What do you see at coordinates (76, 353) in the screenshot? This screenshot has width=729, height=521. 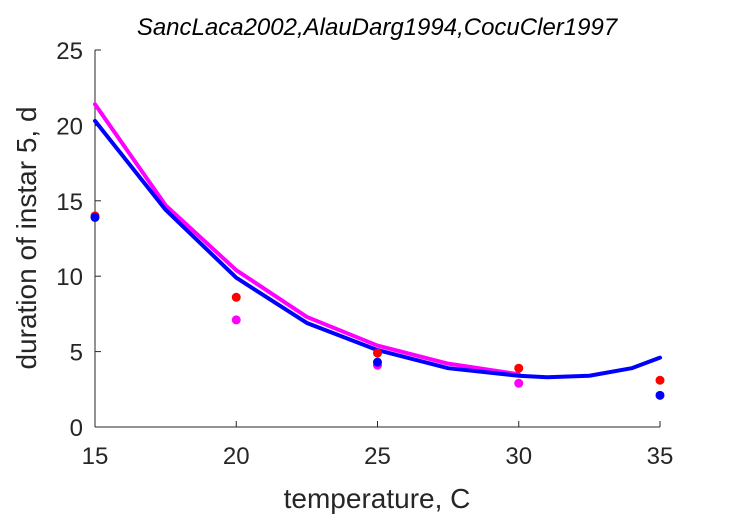 I see `y-tick-label: 5` at bounding box center [76, 353].